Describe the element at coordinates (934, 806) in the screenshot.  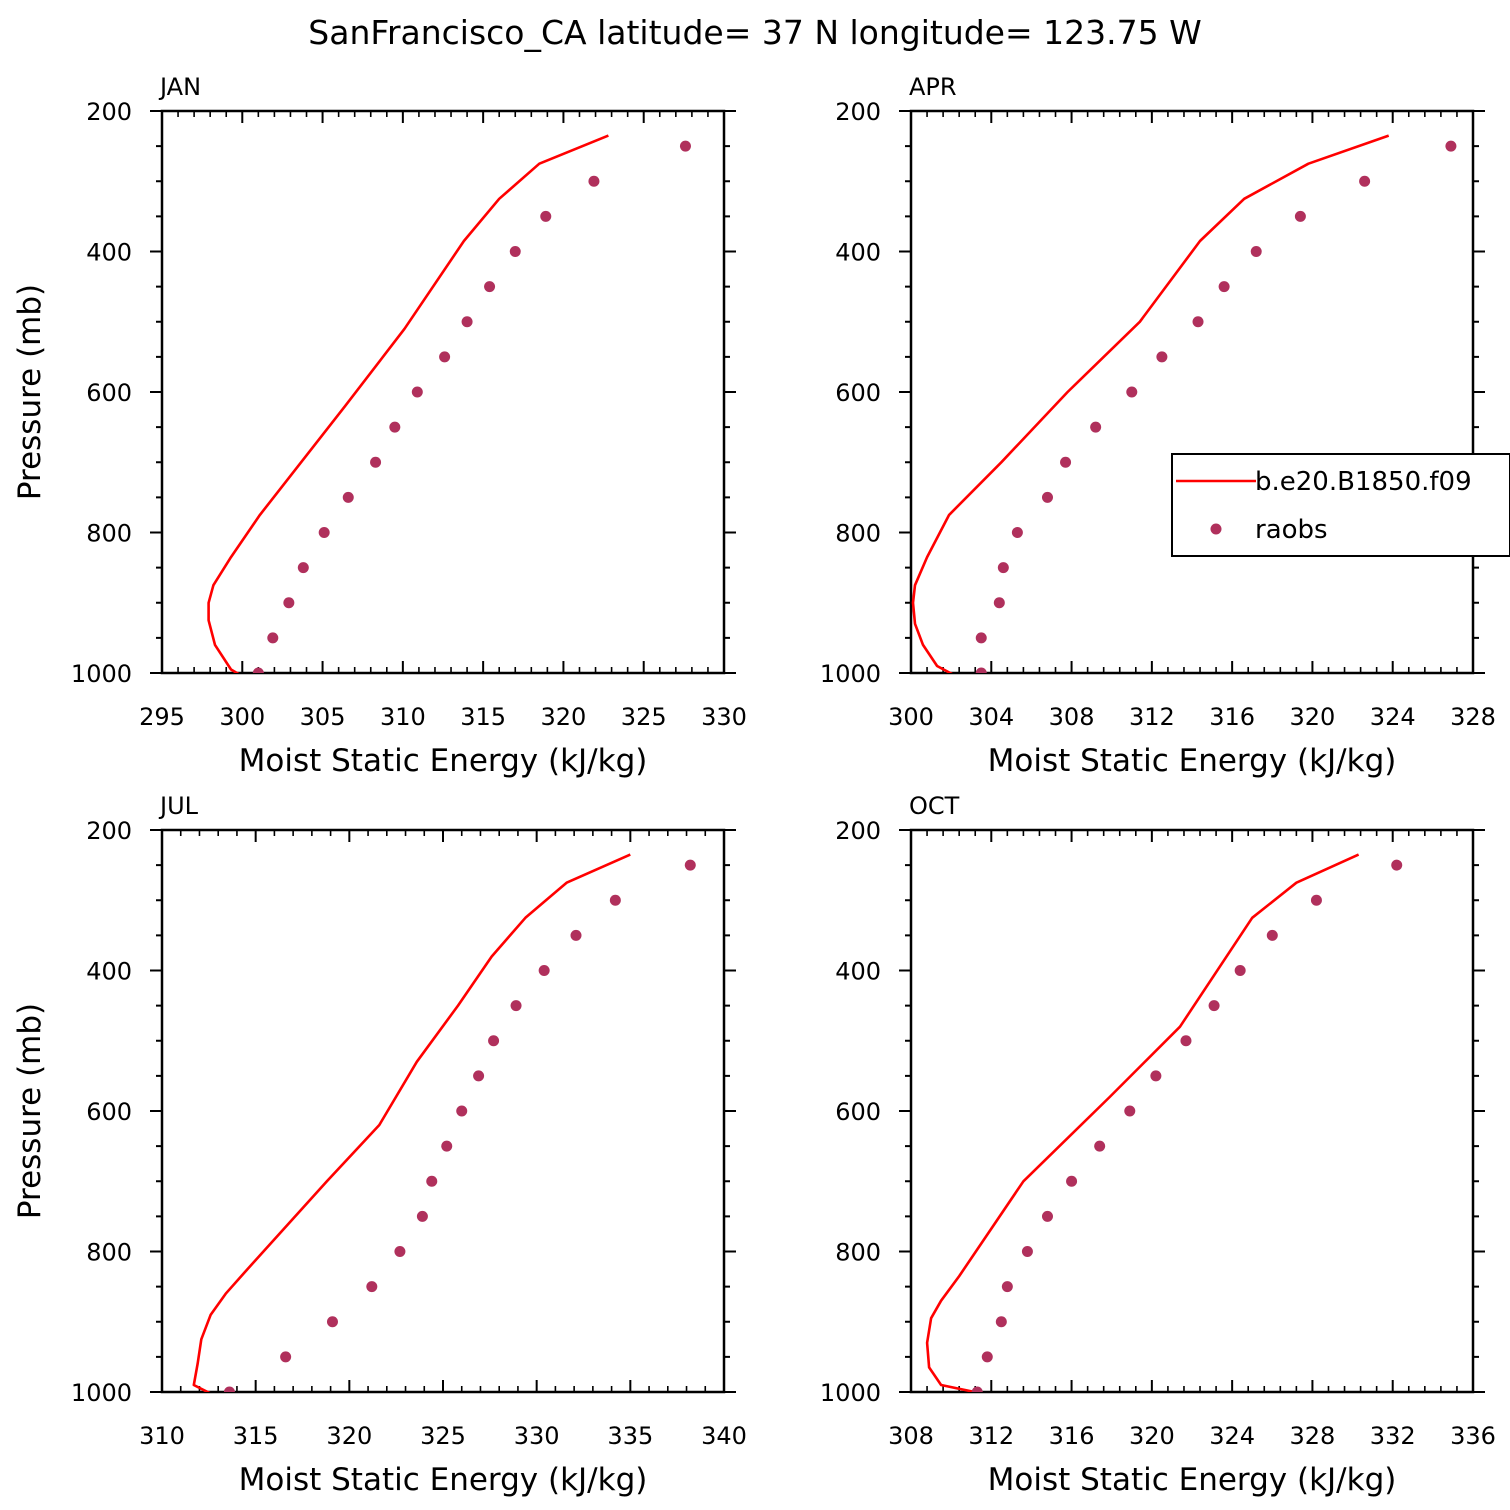
I see `panel-label: OCT` at that location.